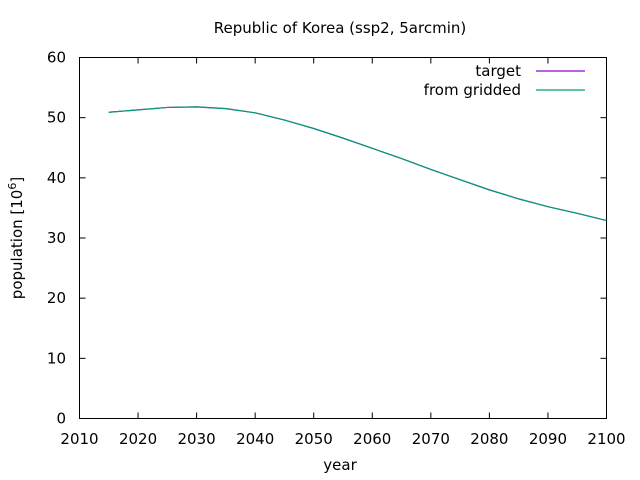 This screenshot has height=480, width=640. Describe the element at coordinates (197, 439) in the screenshot. I see `x-tick-label: 2030` at that location.